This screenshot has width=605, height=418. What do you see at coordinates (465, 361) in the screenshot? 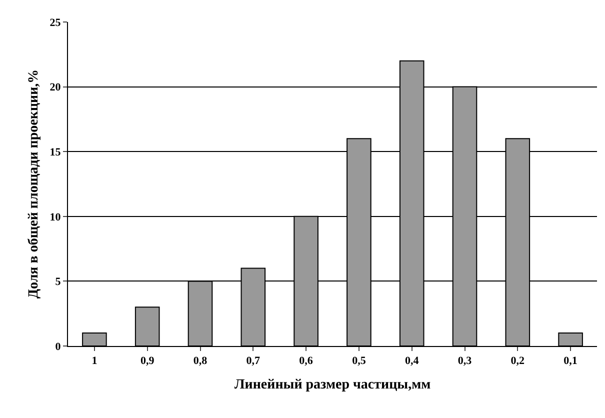
I see `x-tick-label: 0,3` at bounding box center [465, 361].